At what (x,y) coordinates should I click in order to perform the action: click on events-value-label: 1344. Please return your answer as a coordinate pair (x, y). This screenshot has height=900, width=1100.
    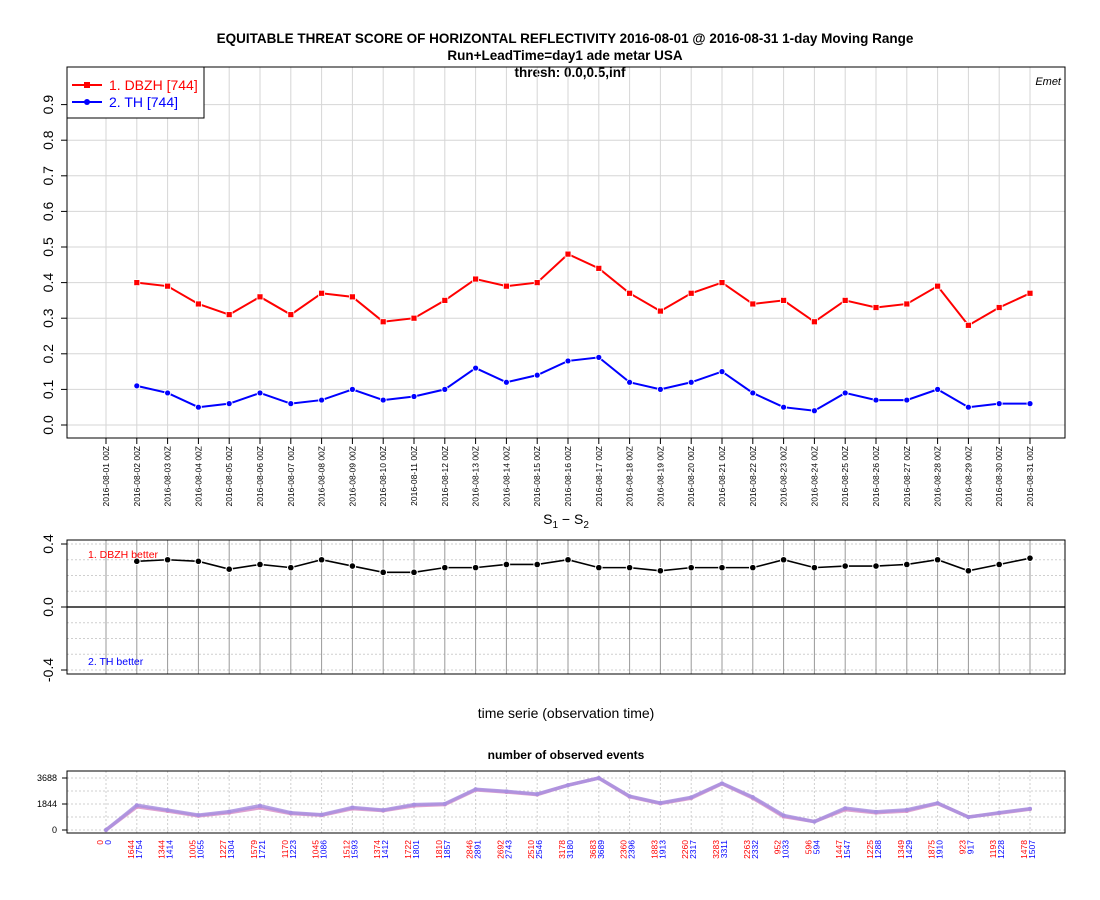
    Looking at the image, I should click on (162, 849).